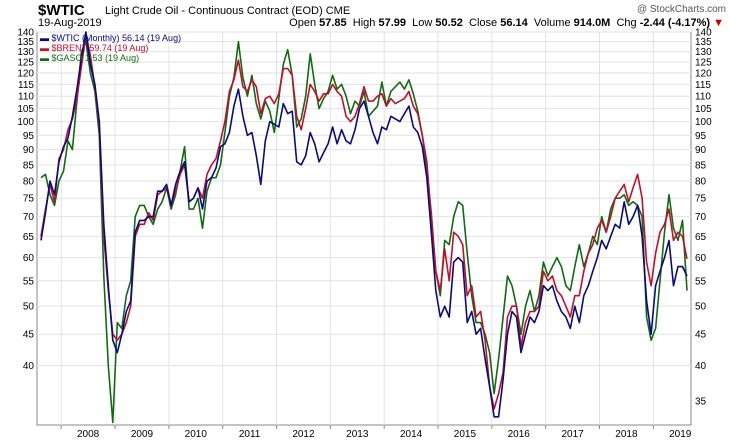 The width and height of the screenshot is (730, 442). What do you see at coordinates (703, 63) in the screenshot?
I see `y-tick-label-right: 125` at bounding box center [703, 63].